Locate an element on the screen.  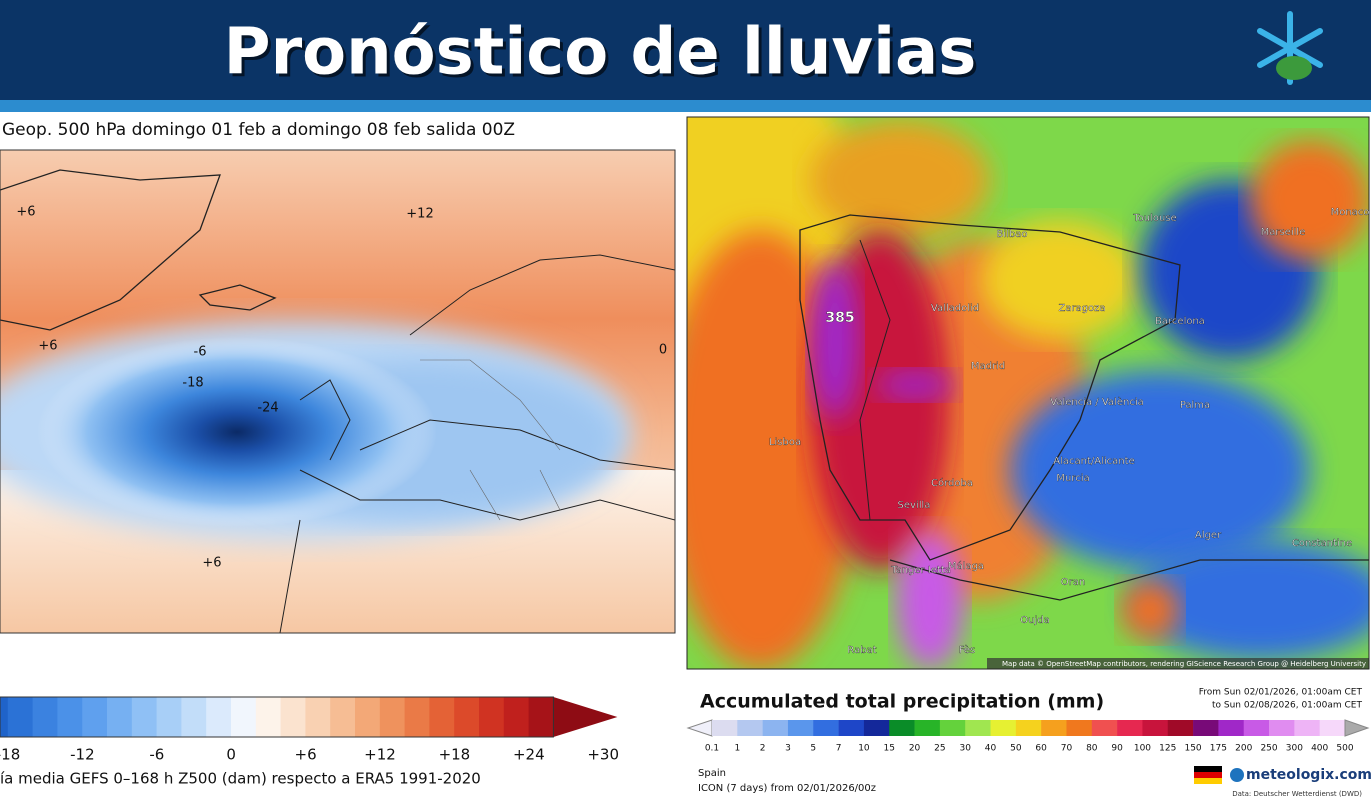
city-label: Alger is located at coordinates (1208, 535).